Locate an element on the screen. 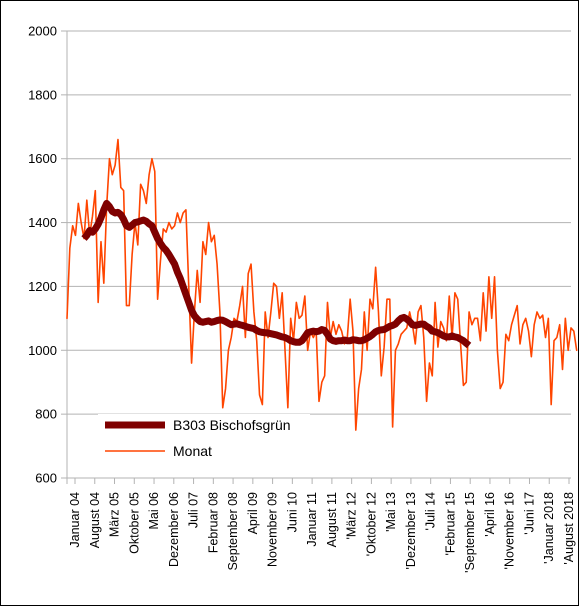  x-tick-label: 'Mai 13 is located at coordinates (391, 512).